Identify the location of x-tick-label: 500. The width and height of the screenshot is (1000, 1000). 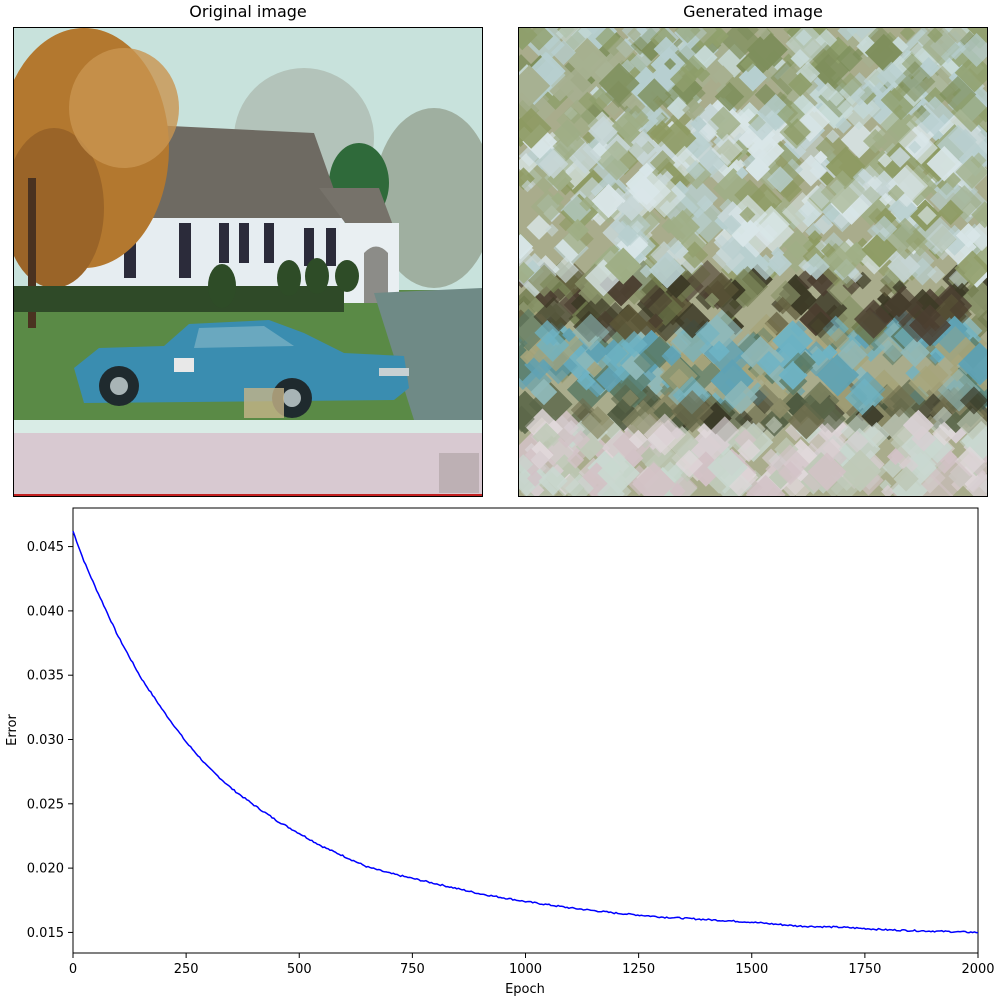
(299, 969).